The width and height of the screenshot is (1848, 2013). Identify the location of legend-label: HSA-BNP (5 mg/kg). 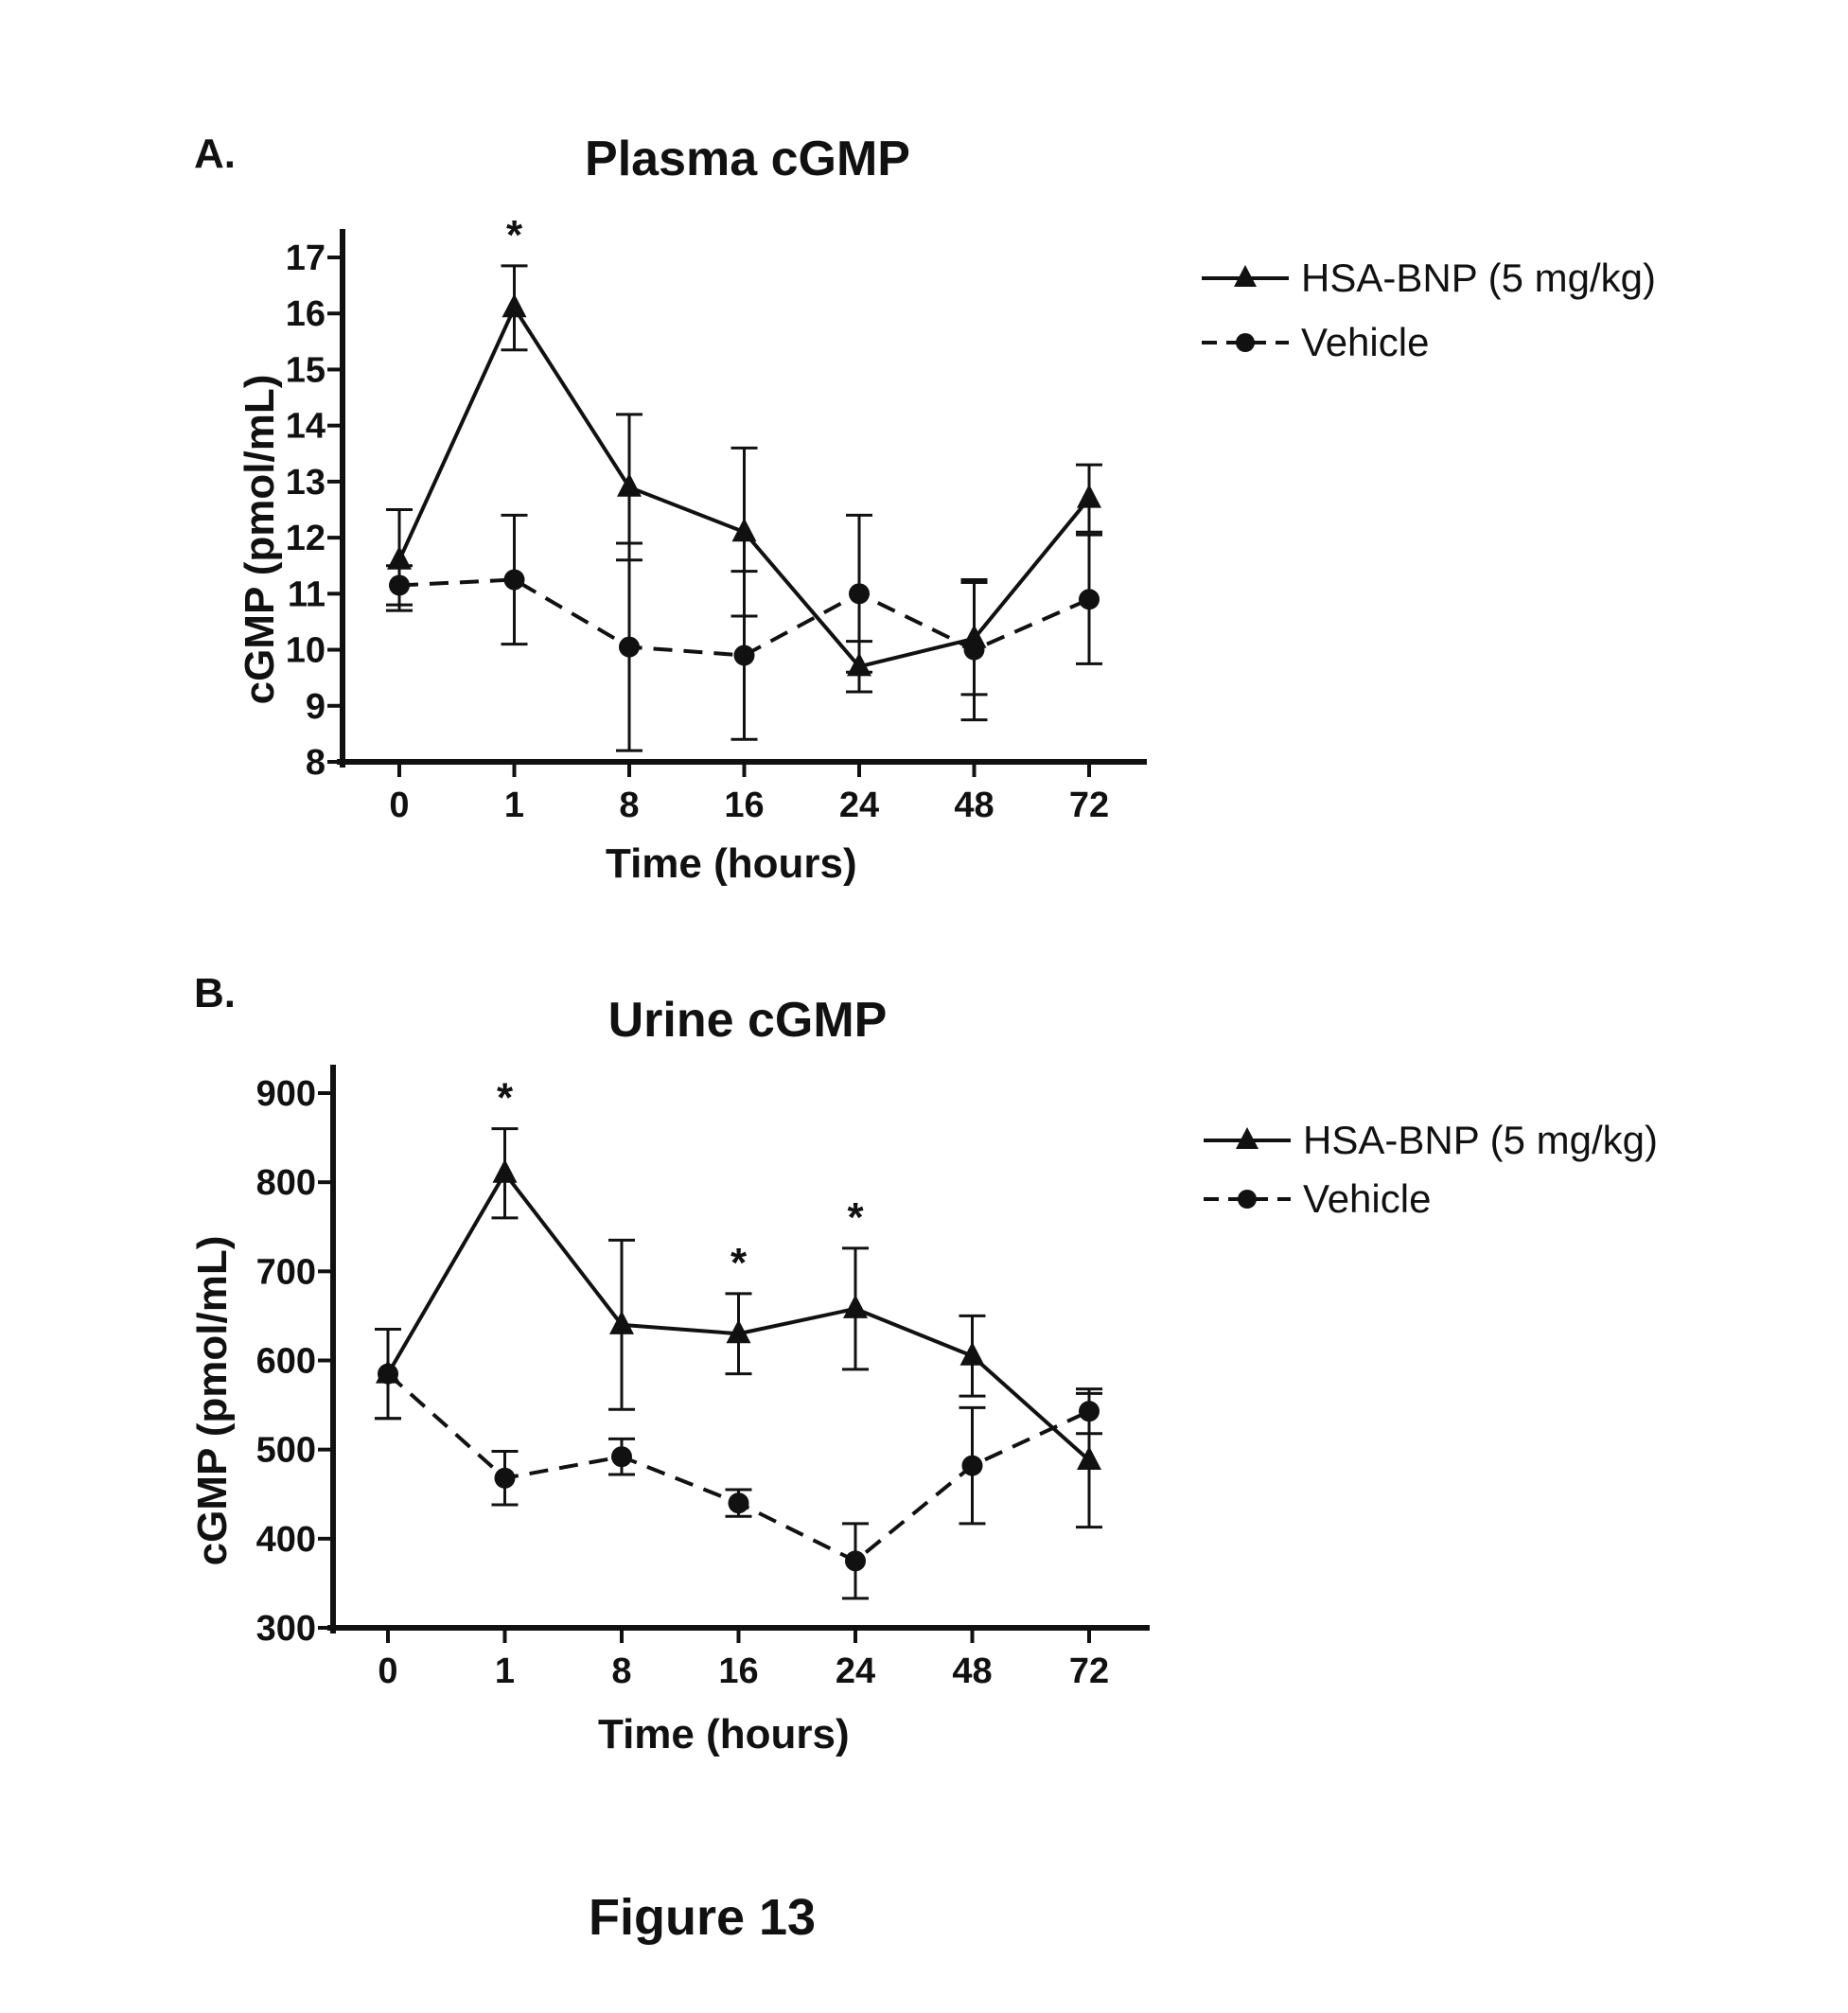
(1481, 1140).